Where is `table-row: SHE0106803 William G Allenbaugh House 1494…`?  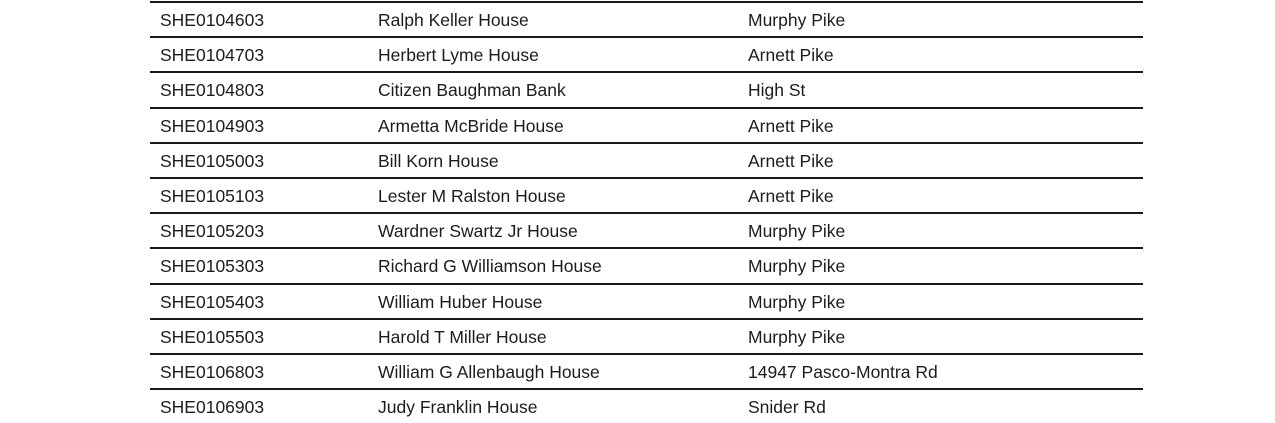
table-row: SHE0106803 William G Allenbaugh House 1494… is located at coordinates (646, 370).